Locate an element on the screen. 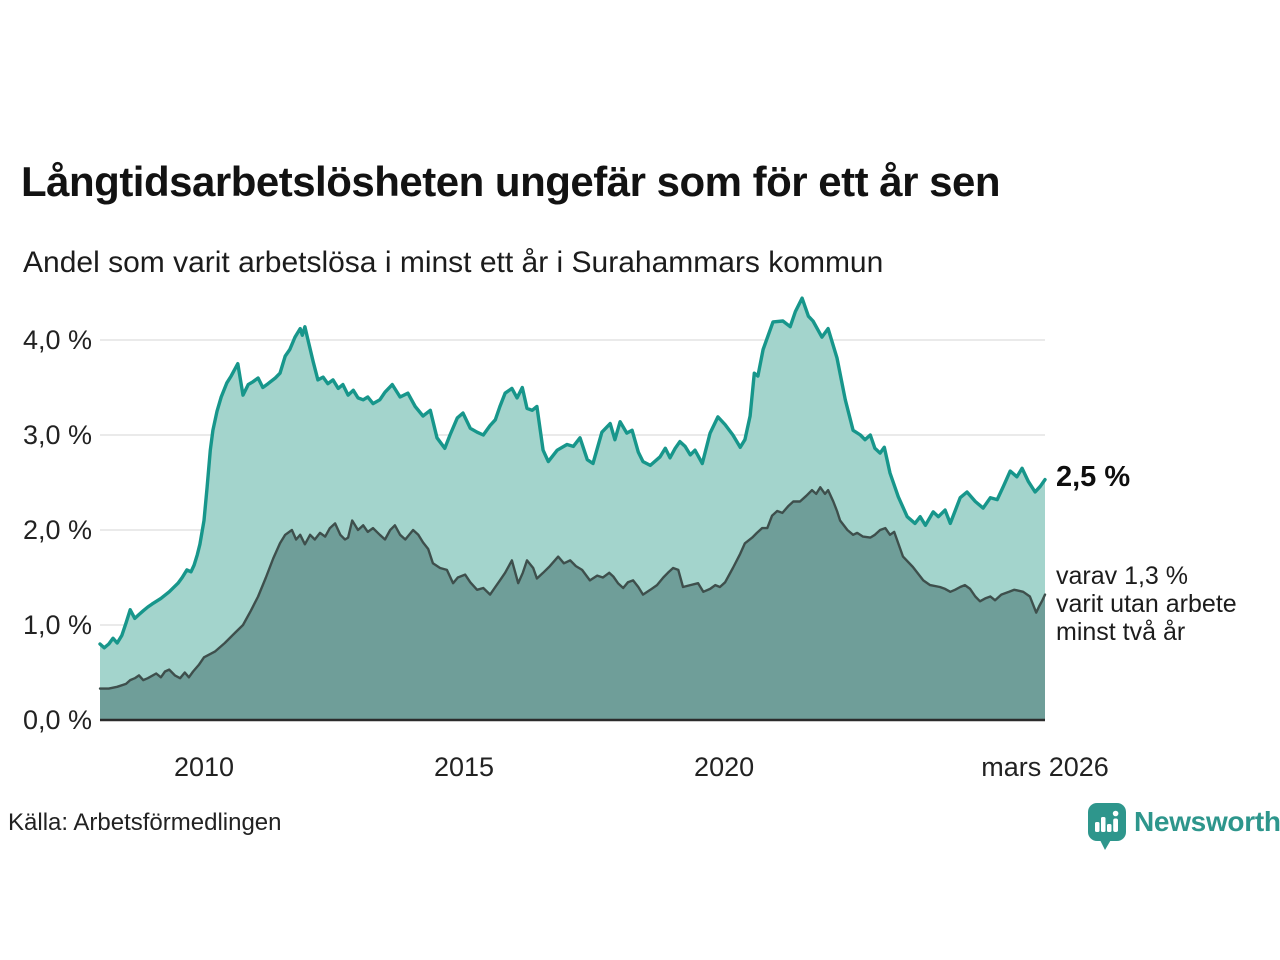 The image size is (1280, 960). series-end-label-secondary-line3: minst två år is located at coordinates (1121, 631).